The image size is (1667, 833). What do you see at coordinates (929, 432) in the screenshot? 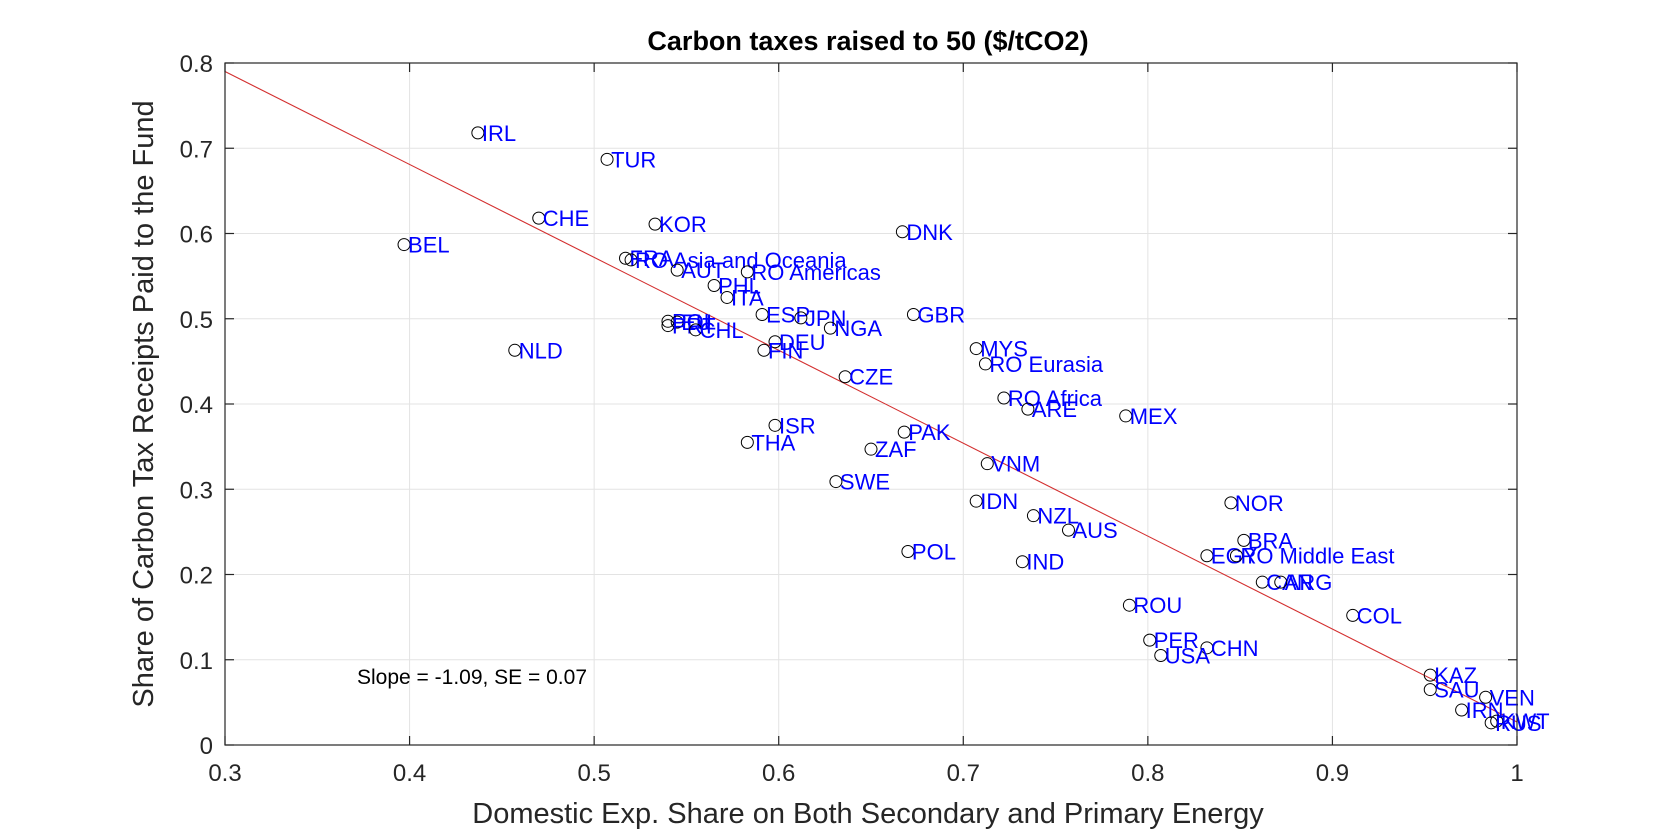
I see `point-label: PAK` at bounding box center [929, 432].